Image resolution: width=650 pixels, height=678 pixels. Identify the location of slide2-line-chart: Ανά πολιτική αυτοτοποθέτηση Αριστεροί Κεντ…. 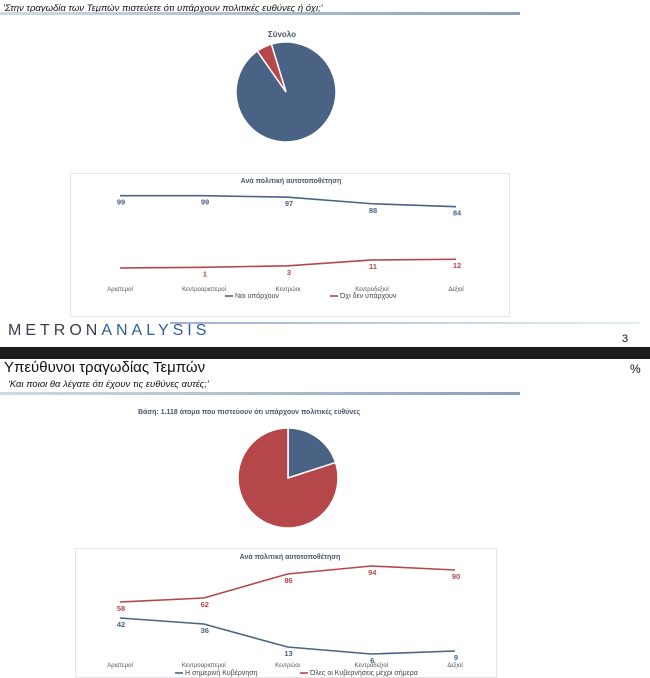
(285, 615).